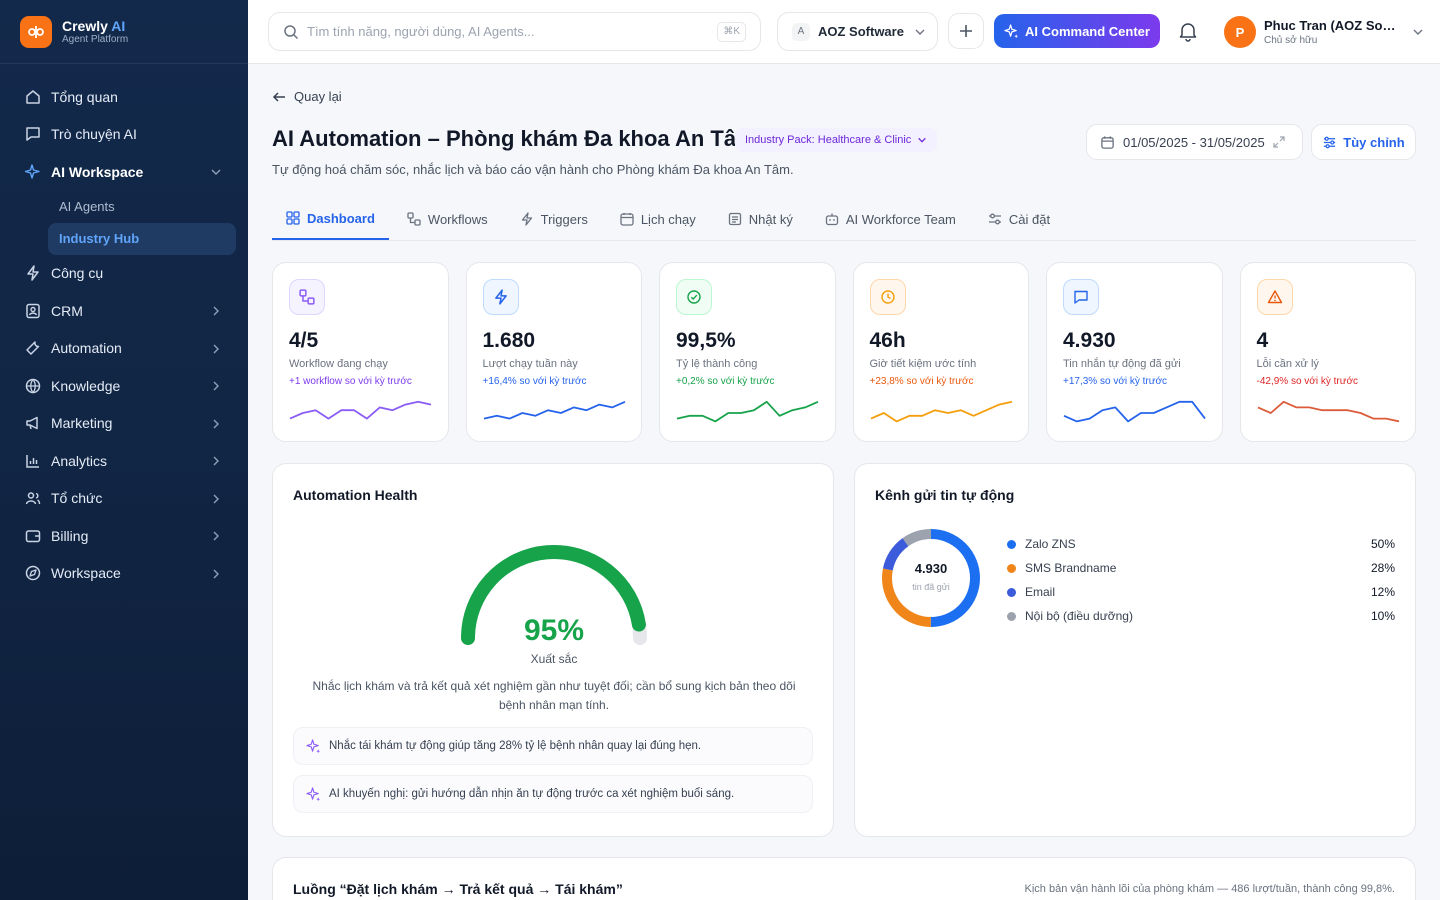 The width and height of the screenshot is (1440, 900). I want to click on chat-icon, so click(33, 134).